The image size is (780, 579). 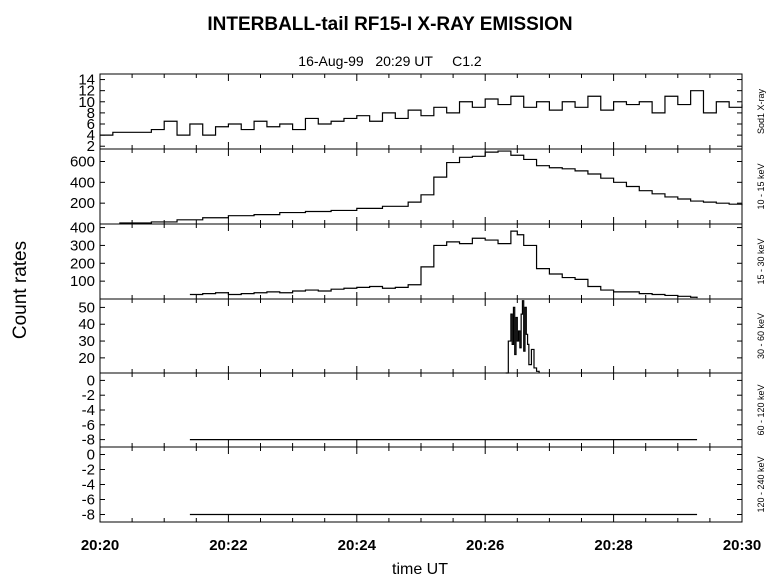 What do you see at coordinates (761, 336) in the screenshot?
I see `channel-label: 30 - 60 keV` at bounding box center [761, 336].